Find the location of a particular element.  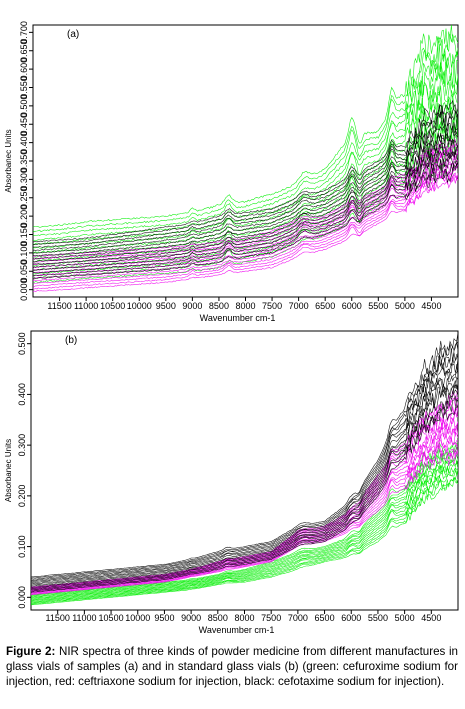

panel-label: (a) is located at coordinates (73, 34).